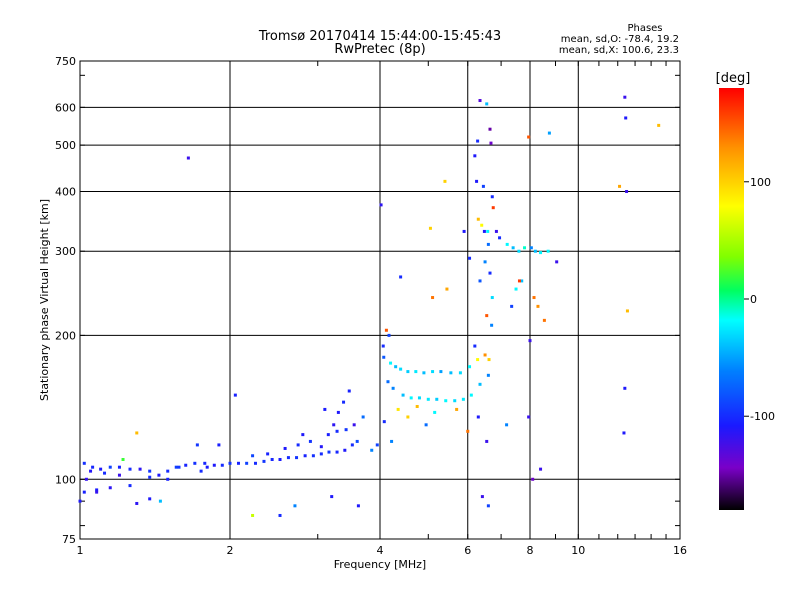 This screenshot has height=600, width=800. I want to click on x-tick-label: 1, so click(80, 550).